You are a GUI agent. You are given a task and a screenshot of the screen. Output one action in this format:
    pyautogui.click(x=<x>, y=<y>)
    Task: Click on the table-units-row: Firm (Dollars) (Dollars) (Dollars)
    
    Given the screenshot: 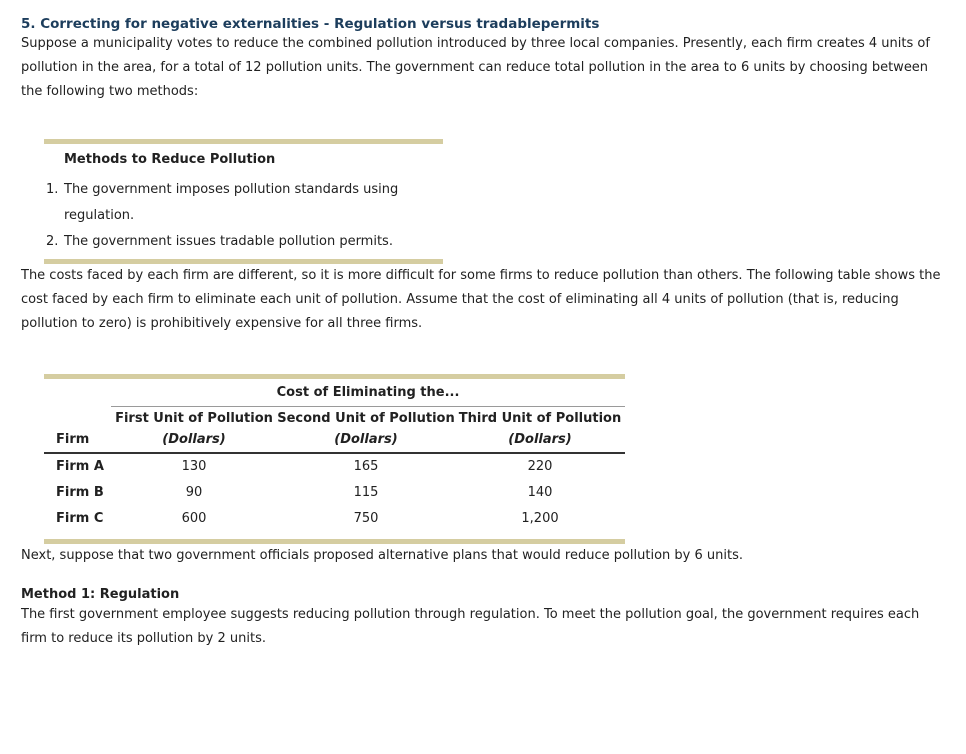 What is the action you would take?
    pyautogui.click(x=335, y=440)
    